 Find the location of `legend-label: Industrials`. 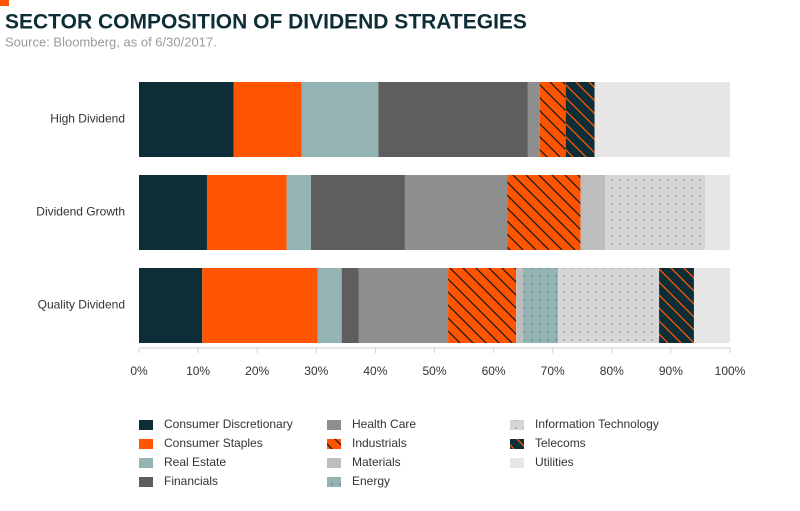

legend-label: Industrials is located at coordinates (379, 443).